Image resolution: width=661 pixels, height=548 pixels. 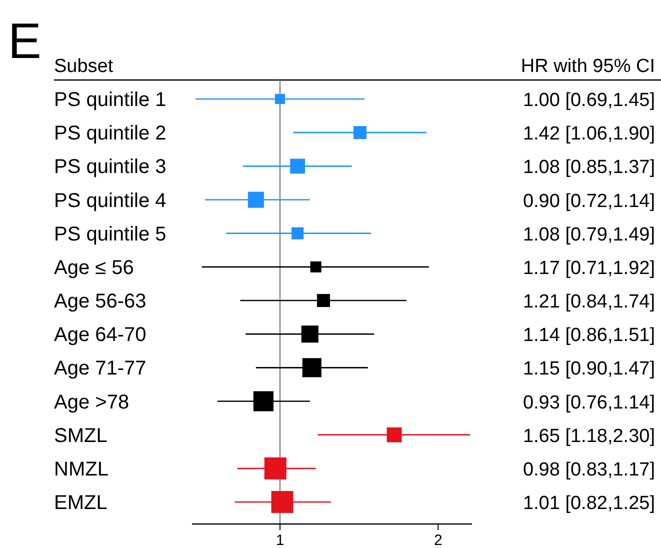 What do you see at coordinates (100, 369) in the screenshot?
I see `y-tick-label: Age 71-77` at bounding box center [100, 369].